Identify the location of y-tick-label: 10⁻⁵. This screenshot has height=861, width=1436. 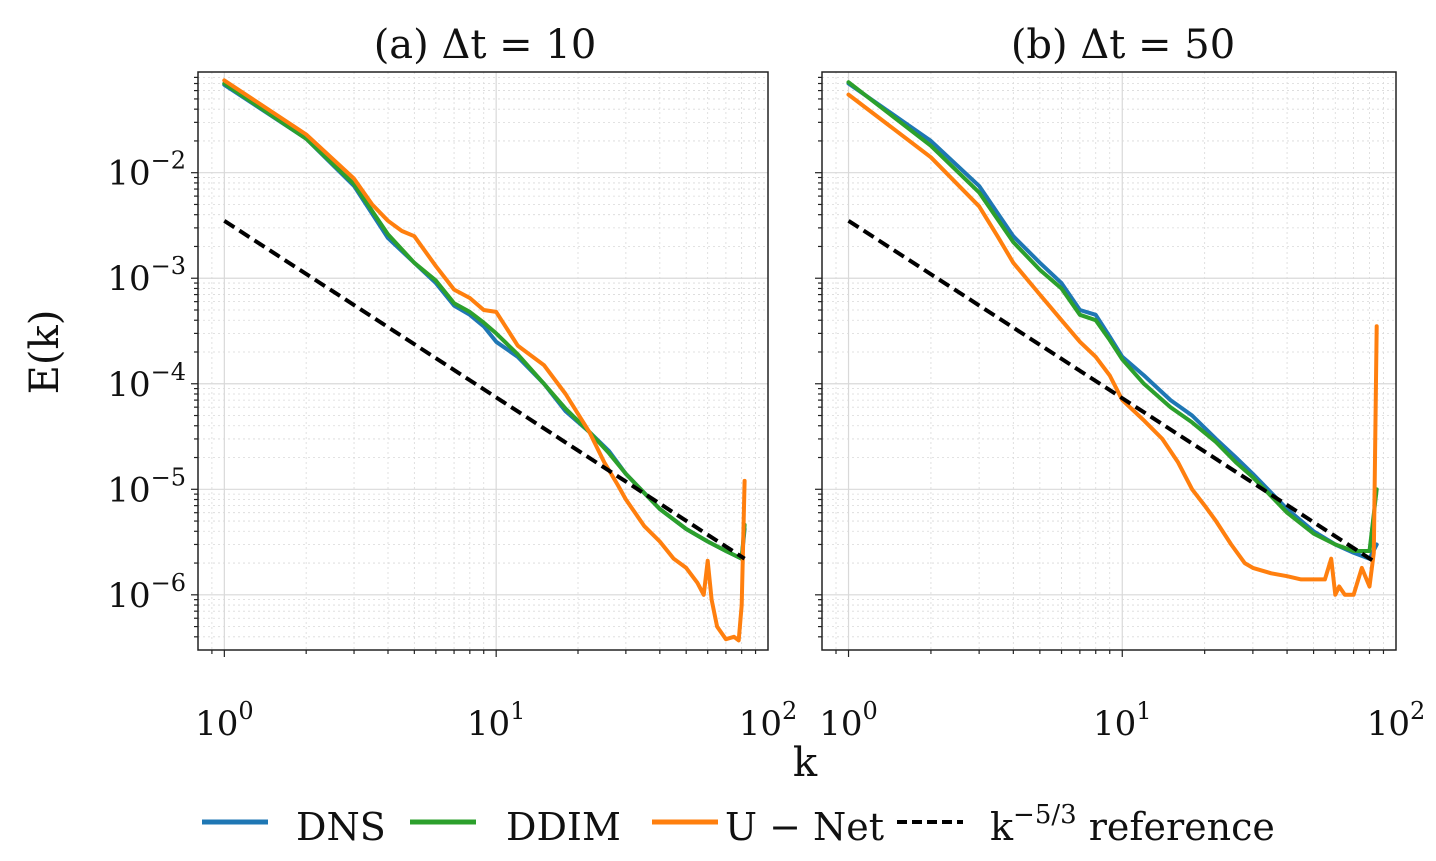
(146, 486).